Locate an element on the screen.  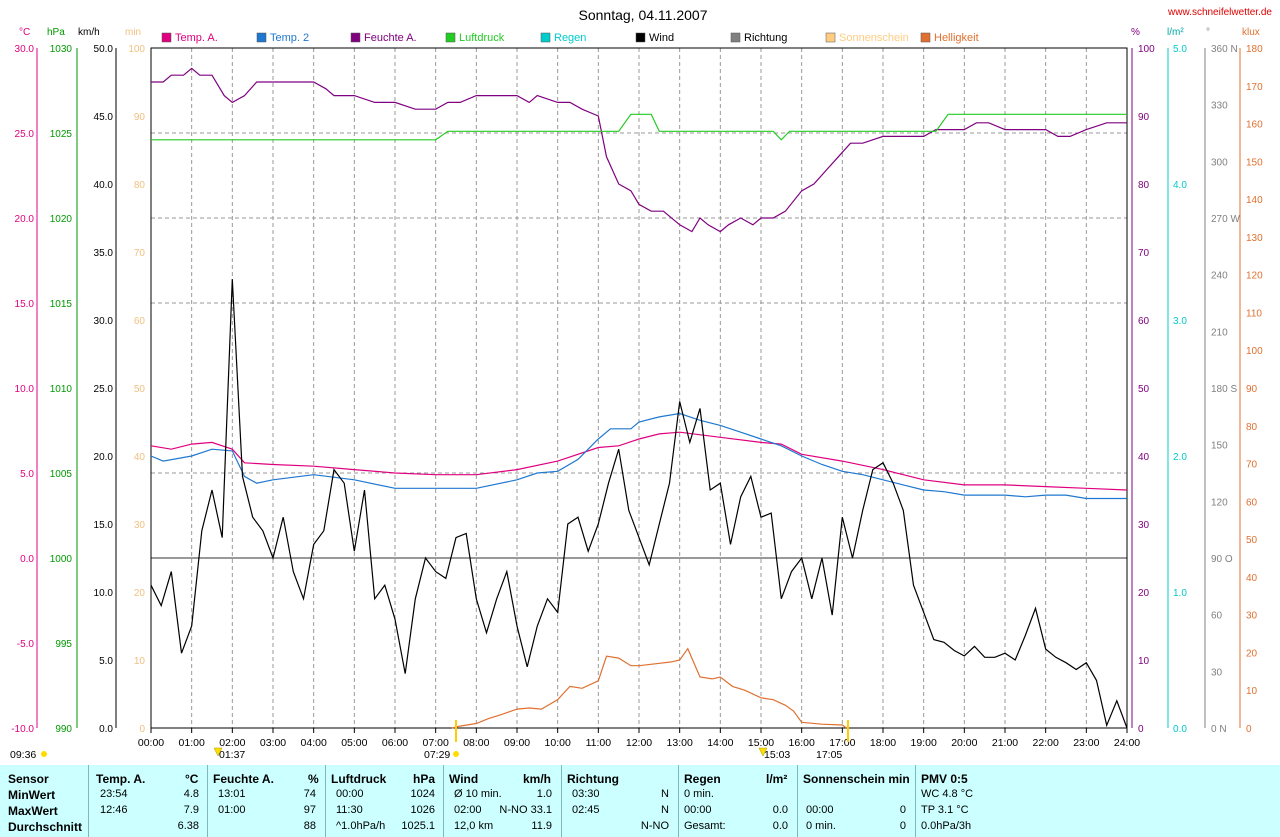
below-axis-label: 01:37 is located at coordinates (232, 755).